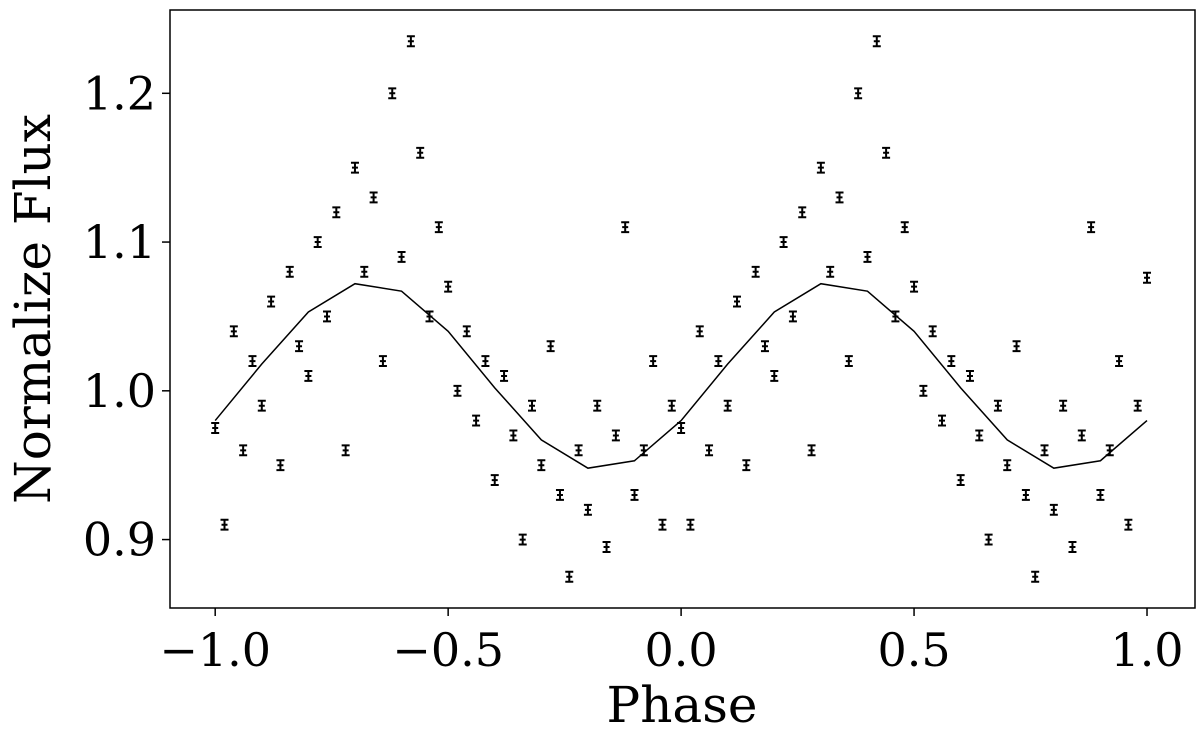 This screenshot has width=1200, height=737. Describe the element at coordinates (119, 93) in the screenshot. I see `y-tick-label: 1.2` at that location.